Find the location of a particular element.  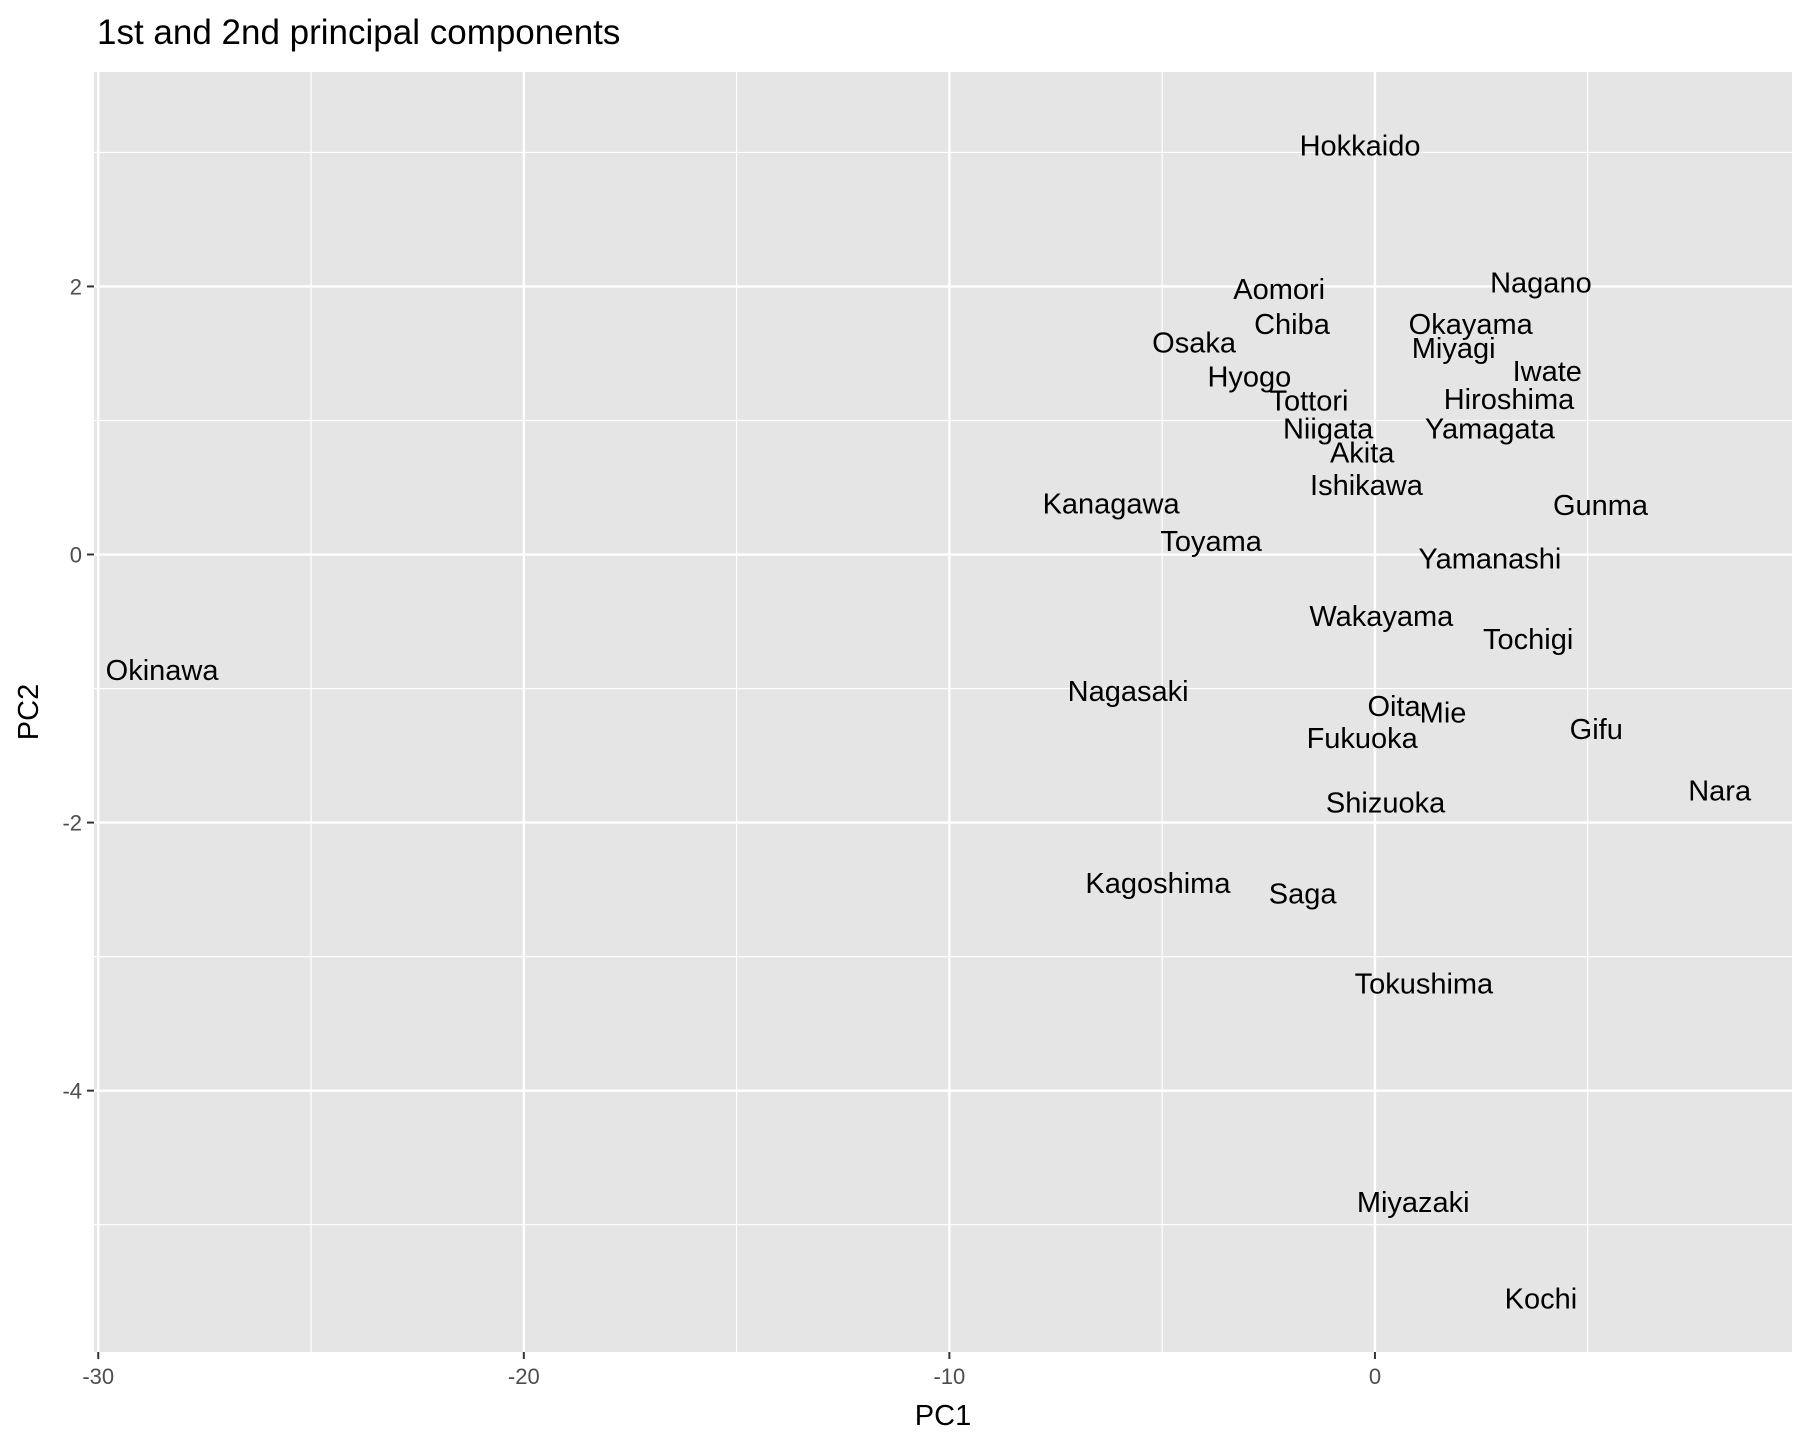

point-label-aomori: Aomori is located at coordinates (1279, 290).